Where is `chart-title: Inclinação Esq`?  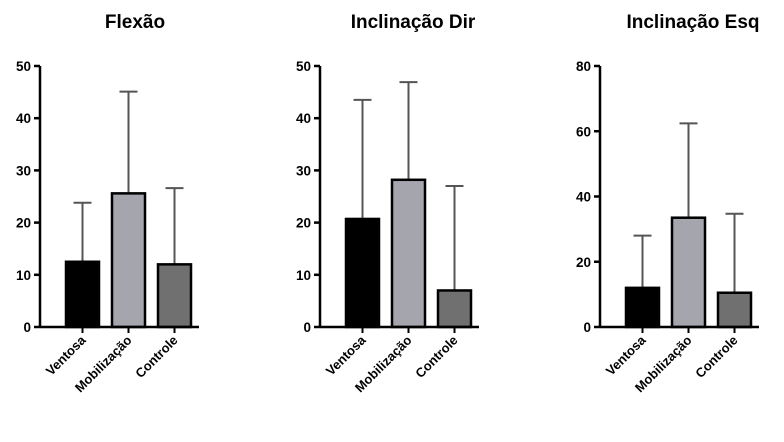 chart-title: Inclinação Esq is located at coordinates (692, 22).